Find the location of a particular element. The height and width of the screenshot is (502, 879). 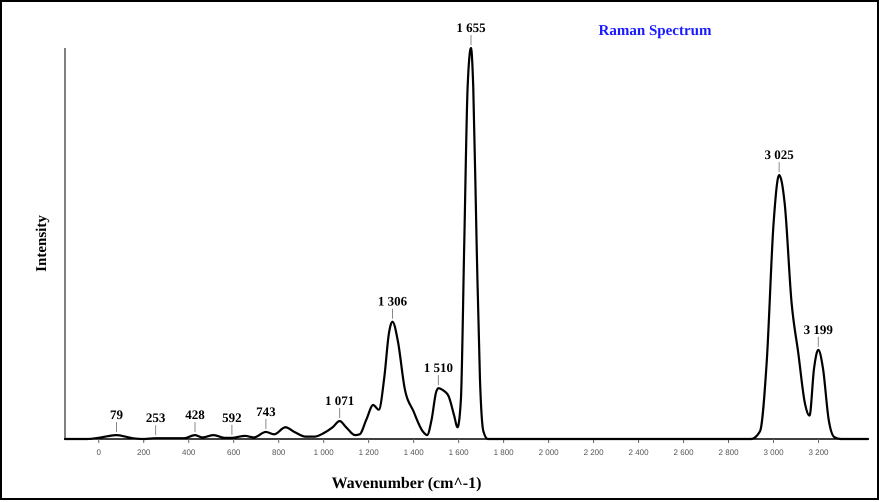

x-tick-label: 0 is located at coordinates (99, 452).